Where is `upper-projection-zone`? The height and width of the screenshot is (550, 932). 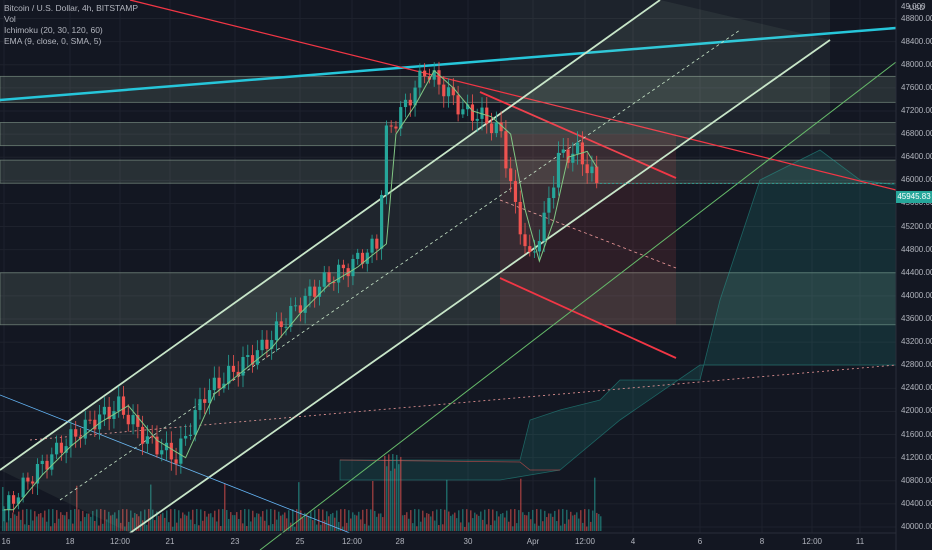
upper-projection-zone is located at coordinates (665, 67).